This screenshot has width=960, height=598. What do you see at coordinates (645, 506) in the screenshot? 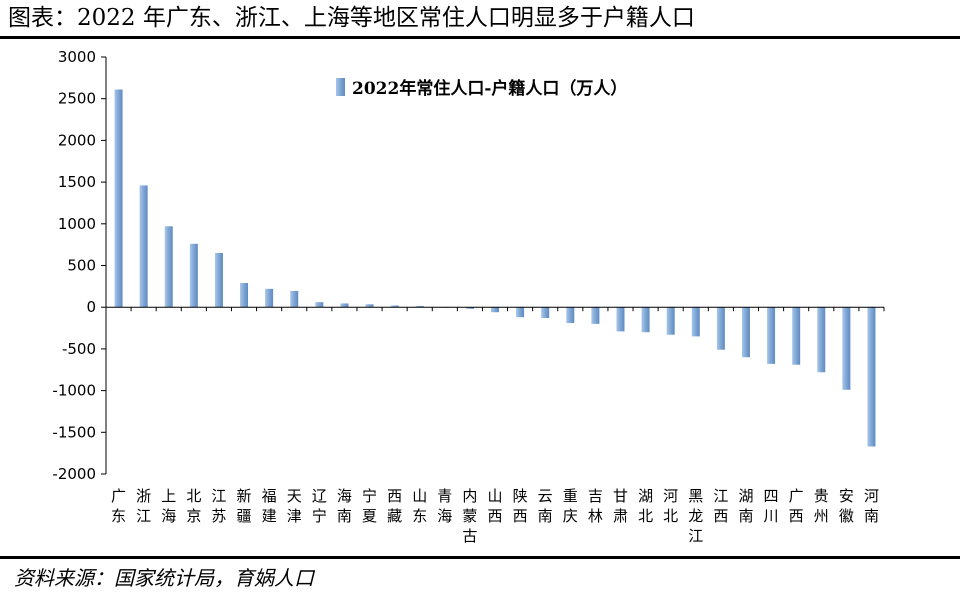
I see `category-label: 湖北` at bounding box center [645, 506].